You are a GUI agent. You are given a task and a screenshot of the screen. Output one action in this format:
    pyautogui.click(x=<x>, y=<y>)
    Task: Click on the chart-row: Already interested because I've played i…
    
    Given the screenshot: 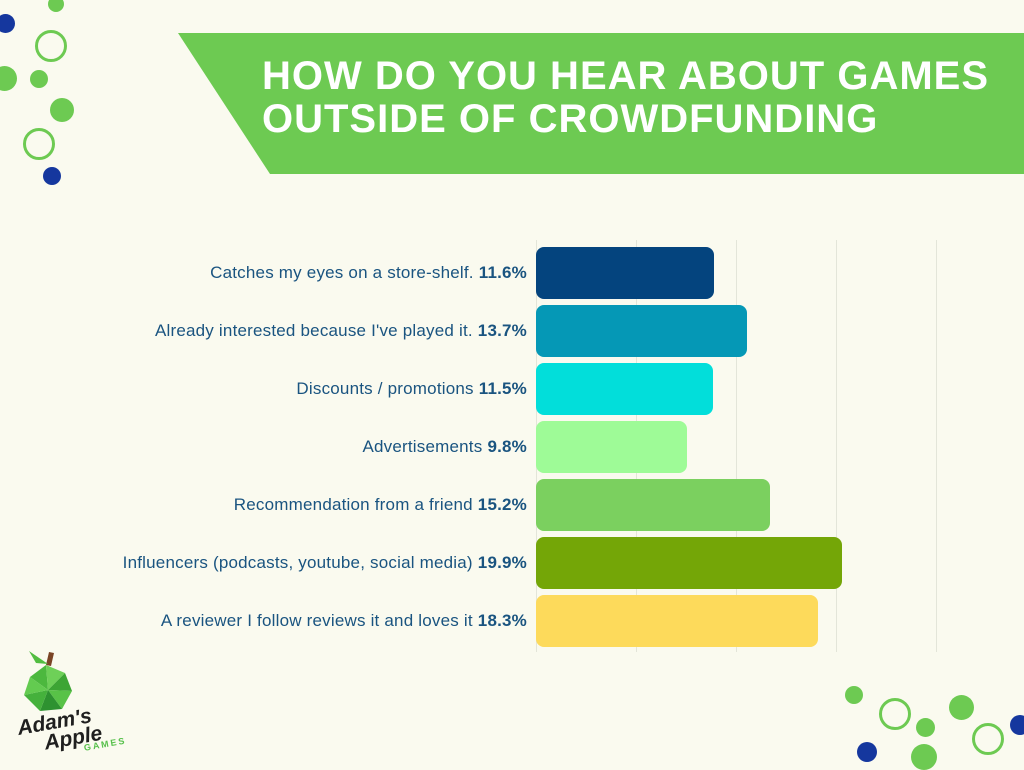 What is the action you would take?
    pyautogui.click(x=512, y=331)
    